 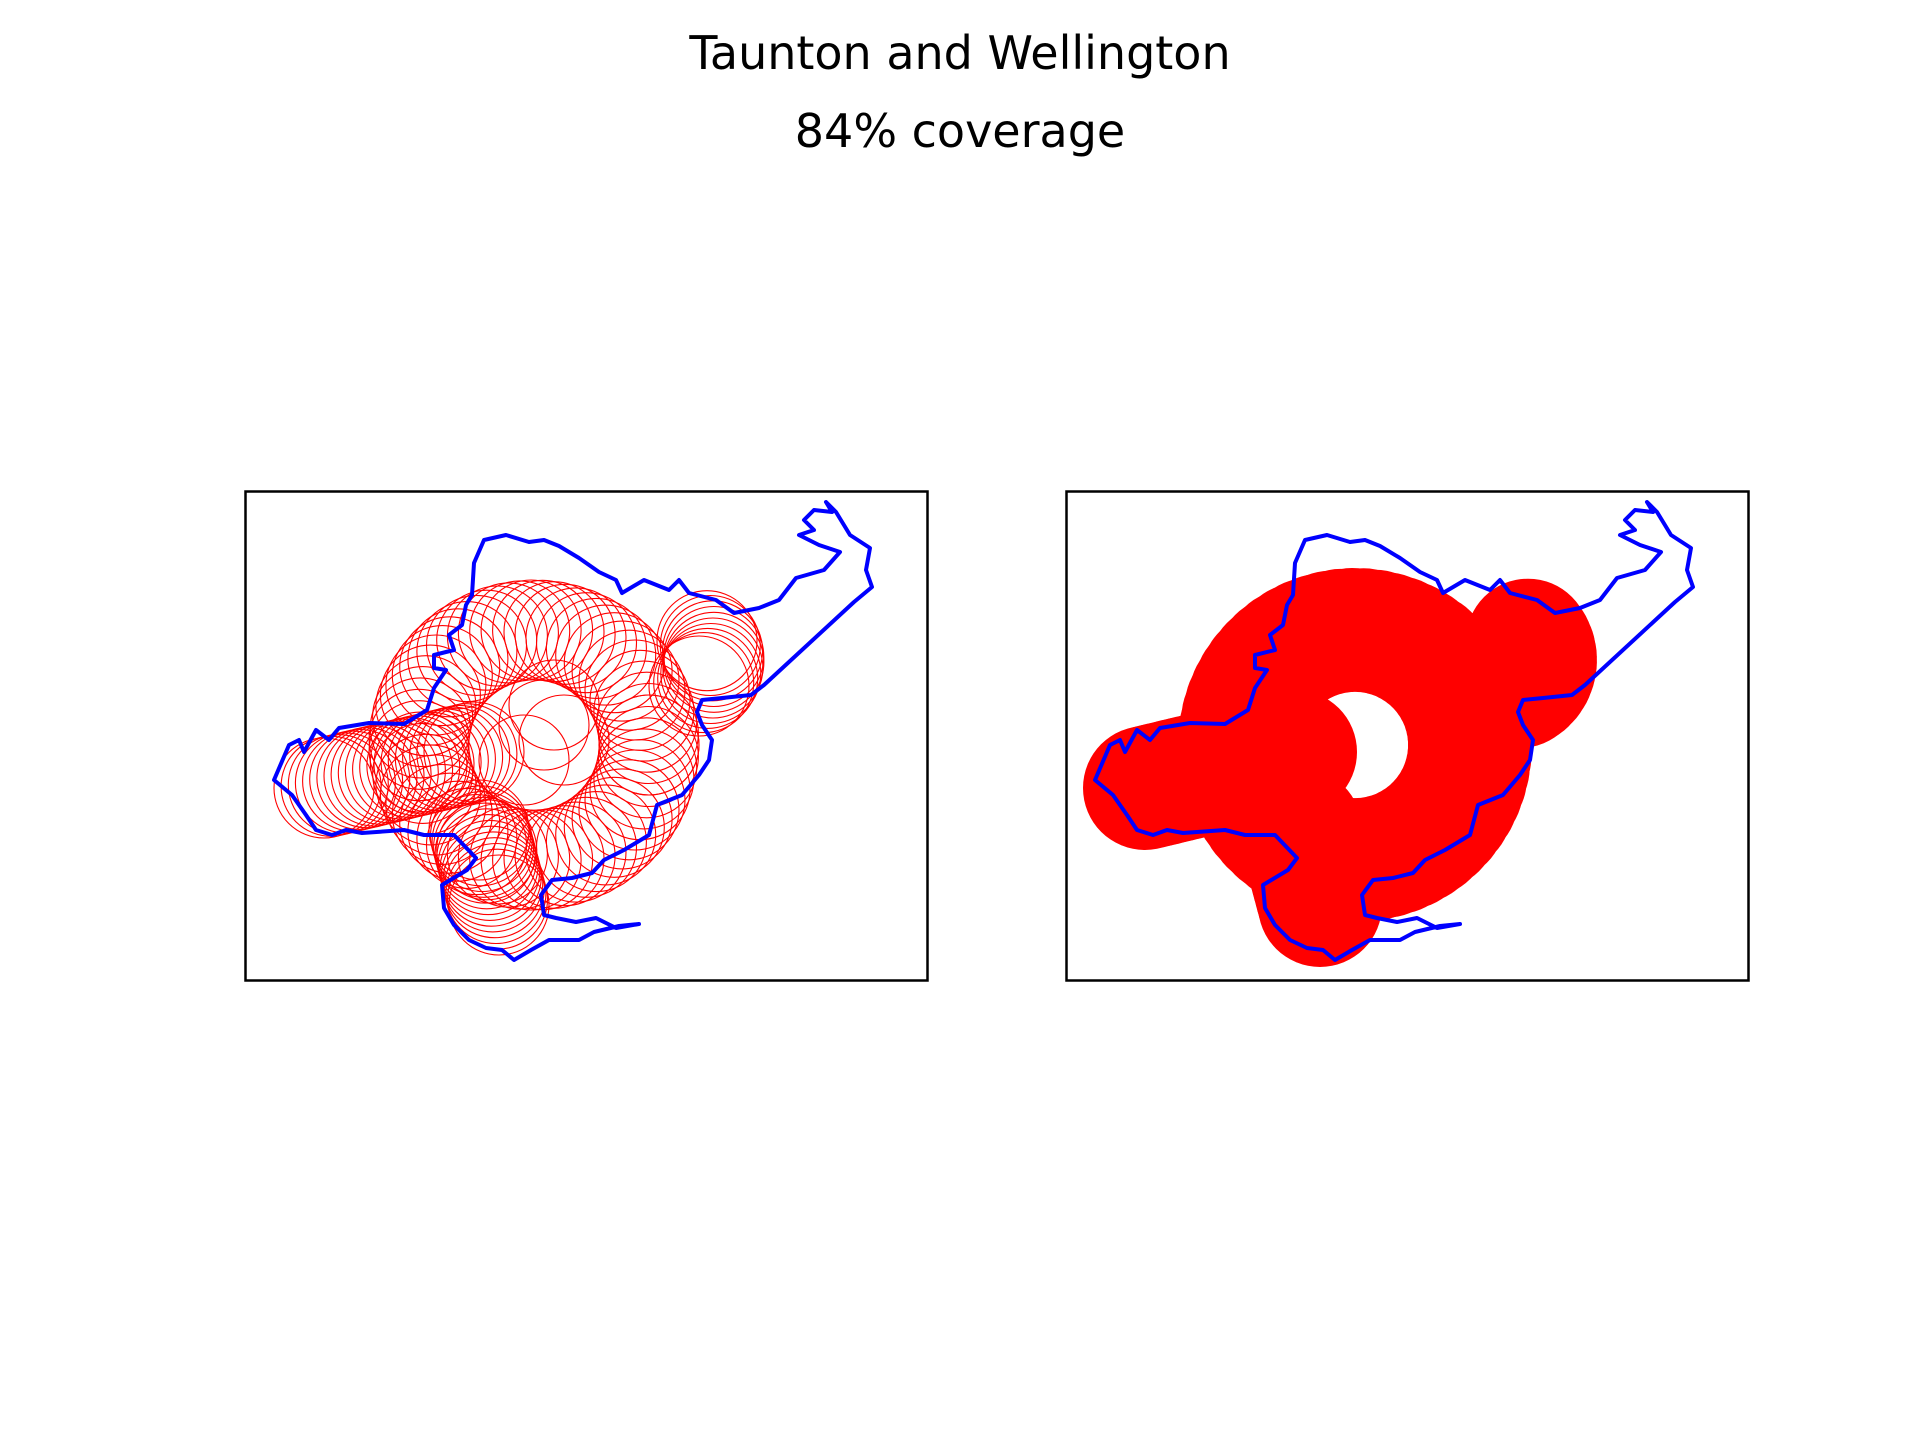 I want to click on figure-title: Taunton and Wellington, so click(x=960, y=53).